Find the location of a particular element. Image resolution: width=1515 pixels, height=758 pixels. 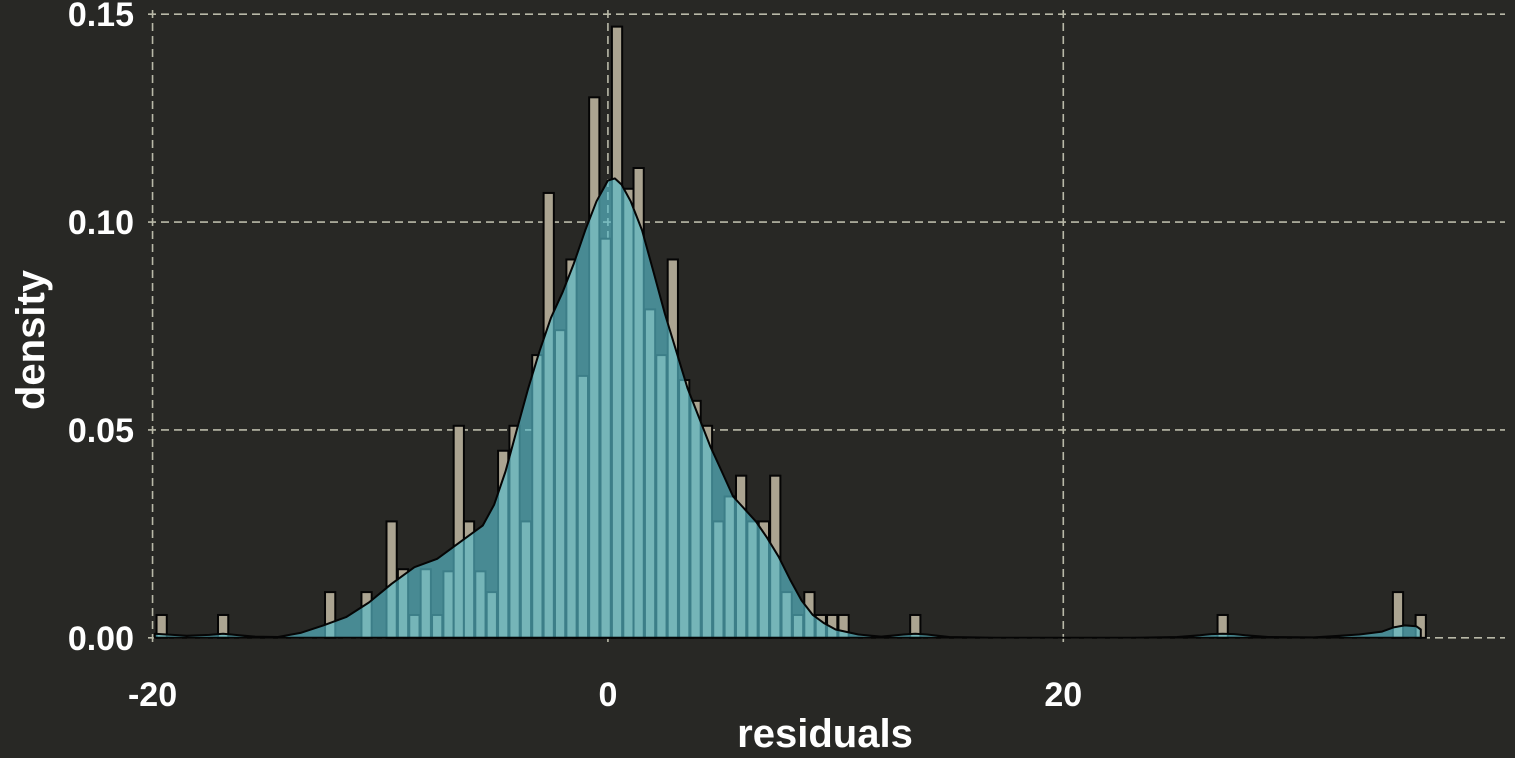

x-tick-label: -20 is located at coordinates (152, 695).